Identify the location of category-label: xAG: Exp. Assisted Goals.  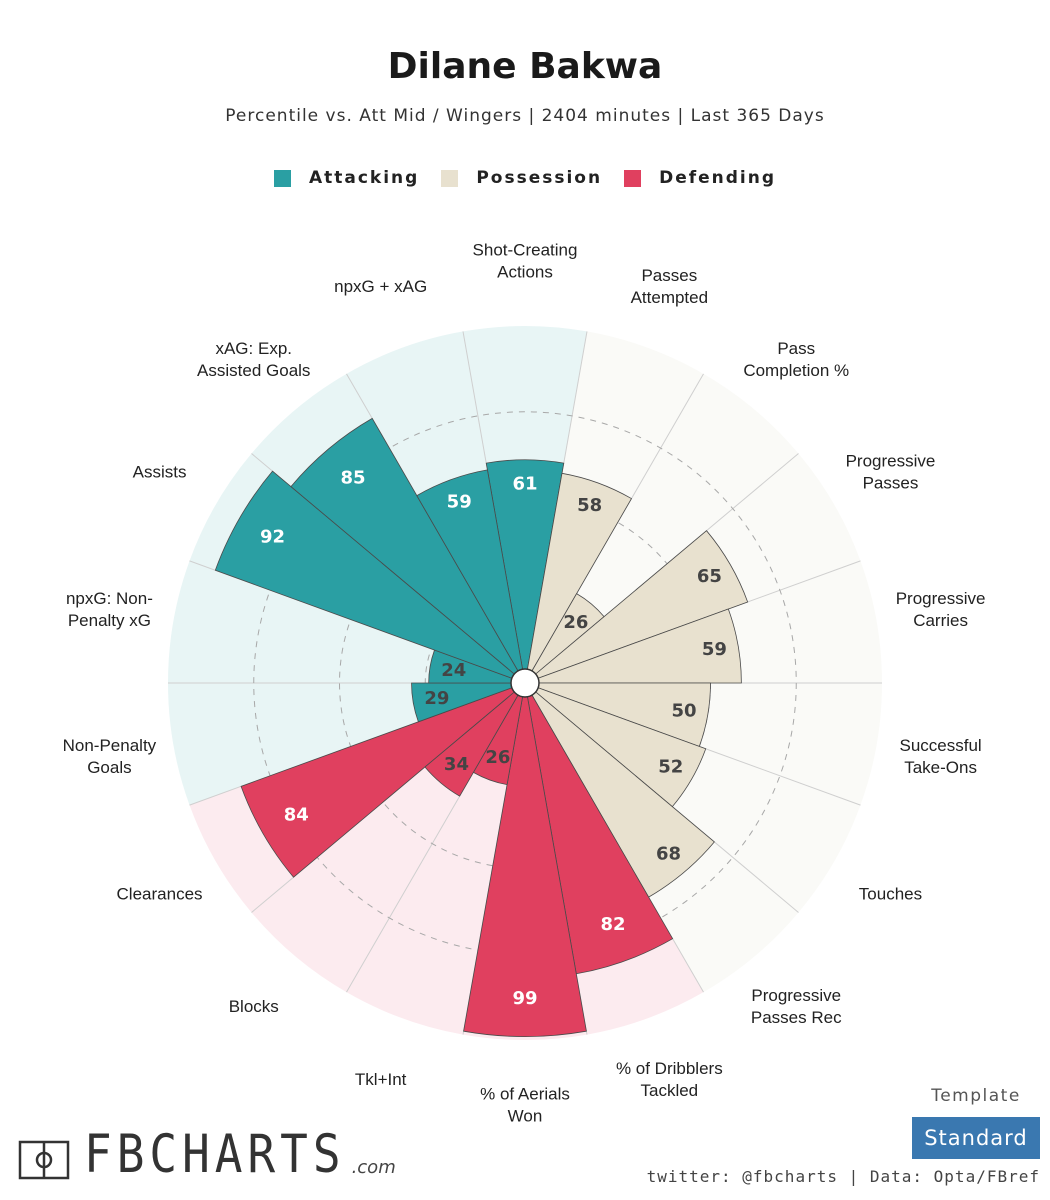
(253, 359).